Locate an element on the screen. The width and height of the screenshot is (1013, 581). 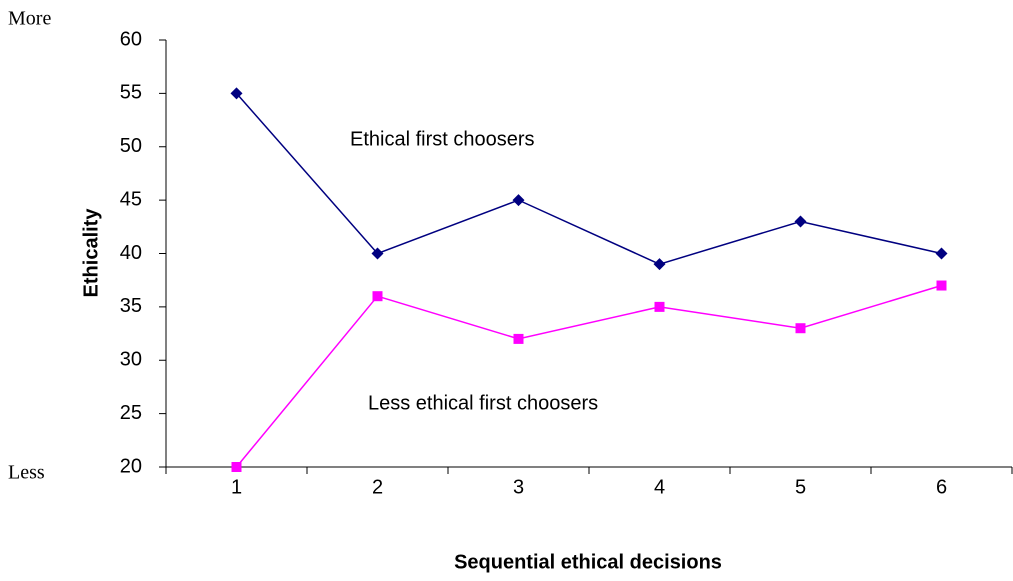
y-tick-label: 40 is located at coordinates (131, 253).